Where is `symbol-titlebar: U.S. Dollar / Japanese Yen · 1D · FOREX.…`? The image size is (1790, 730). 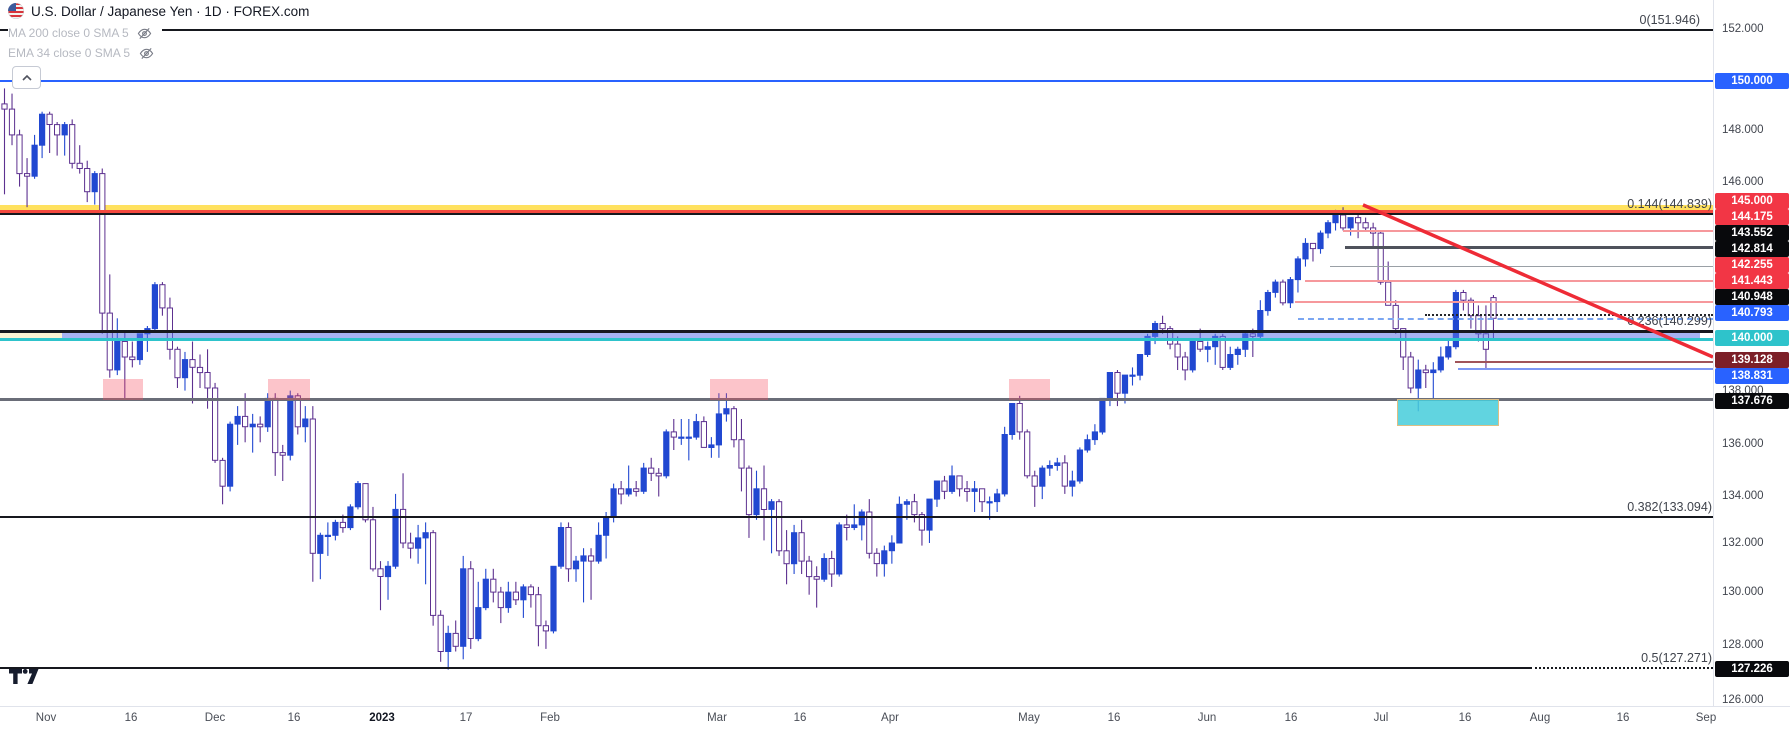
symbol-titlebar: U.S. Dollar / Japanese Yen · 1D · FOREX.… is located at coordinates (164, 12).